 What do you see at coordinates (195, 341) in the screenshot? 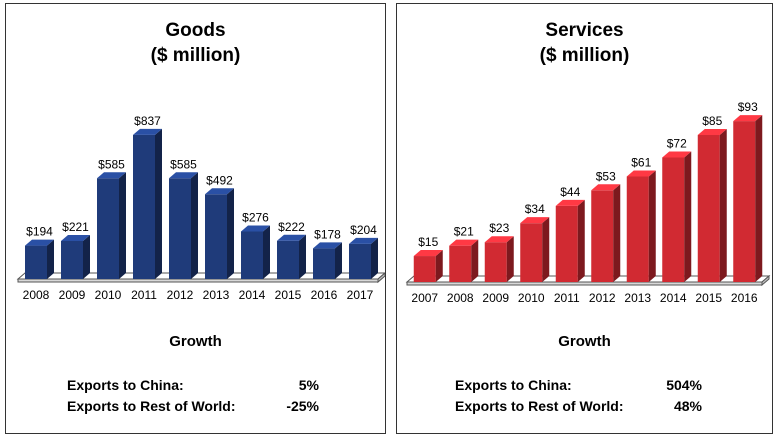
I see `goods-growth-heading: Growth` at bounding box center [195, 341].